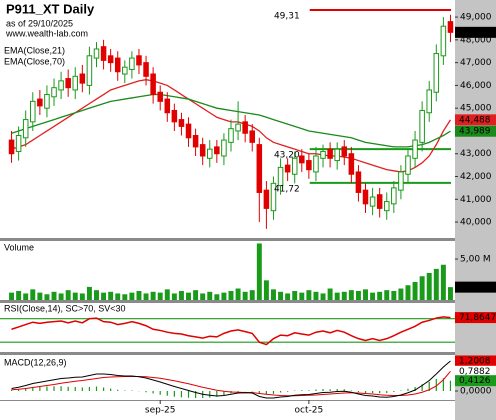 This screenshot has height=420, width=496. What do you see at coordinates (475, 210) in the screenshot?
I see `right-axis-strip` at bounding box center [475, 210].